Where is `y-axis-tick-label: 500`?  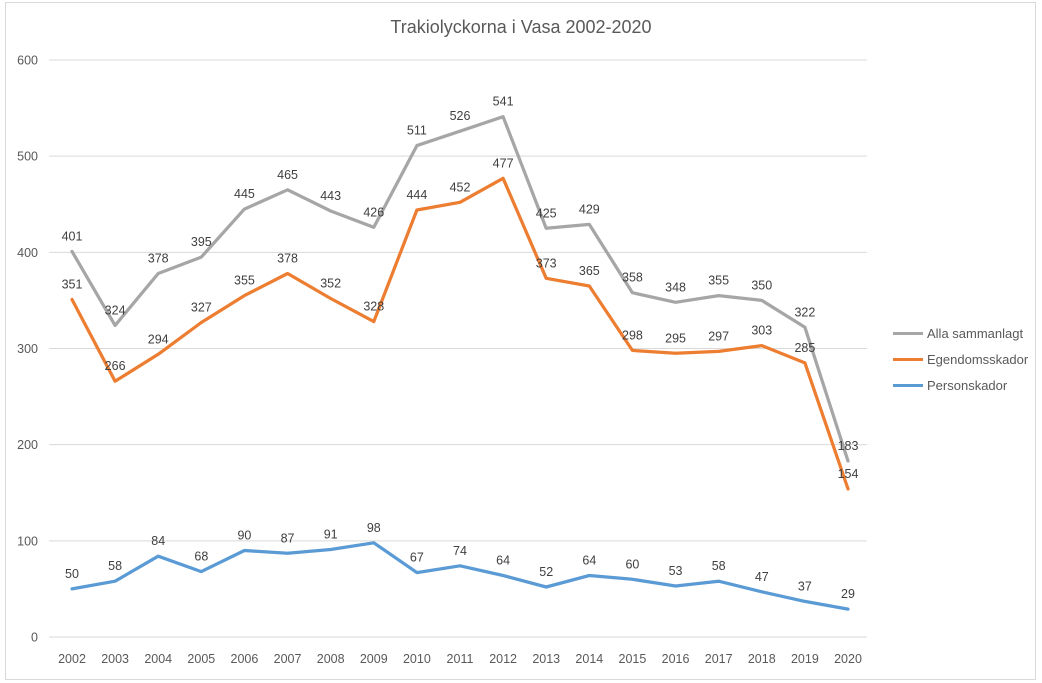
y-axis-tick-label: 500 is located at coordinates (27, 157).